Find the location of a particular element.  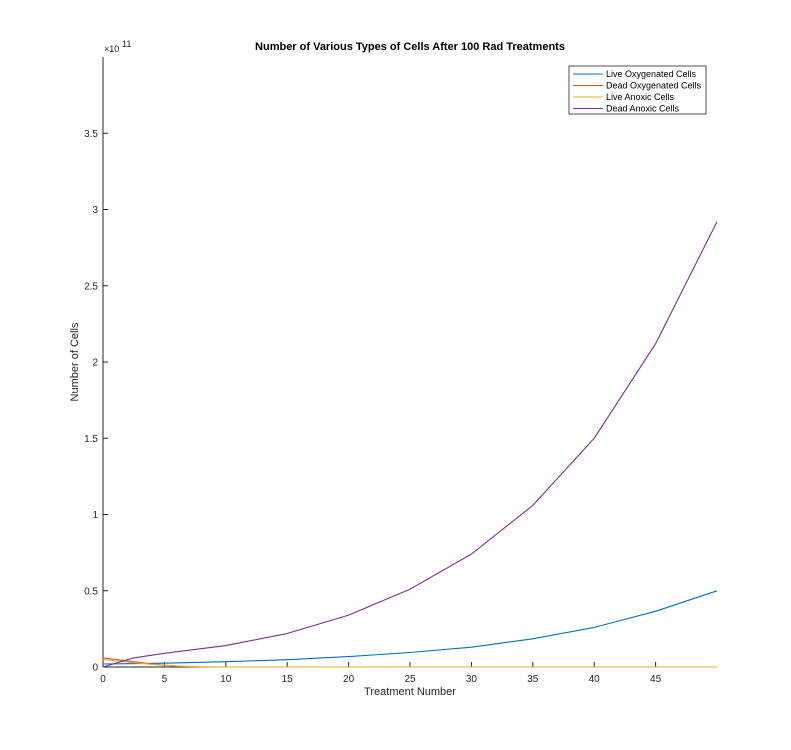

y-tick-label: 2 is located at coordinates (95, 363).